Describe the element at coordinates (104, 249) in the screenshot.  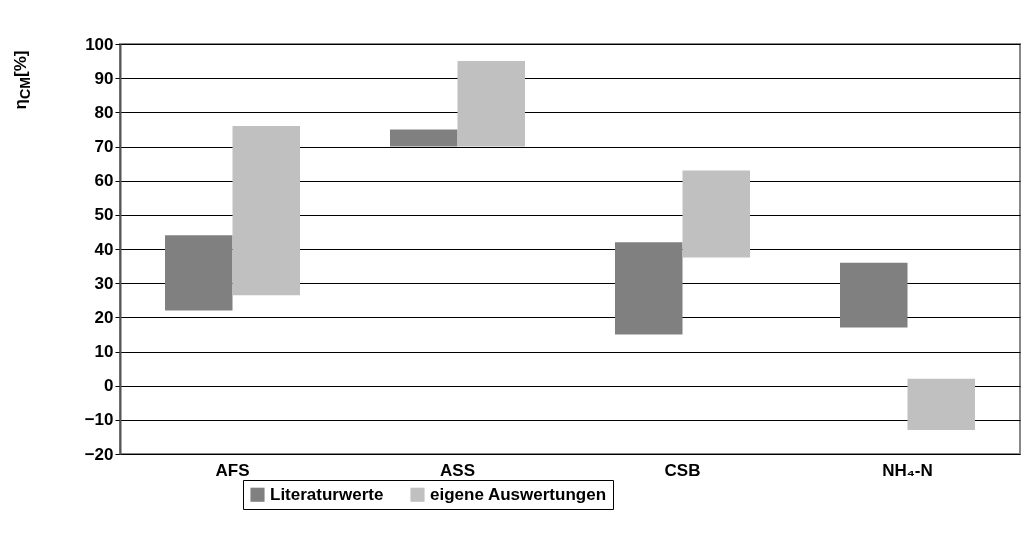
I see `y-tick-label: 40` at that location.